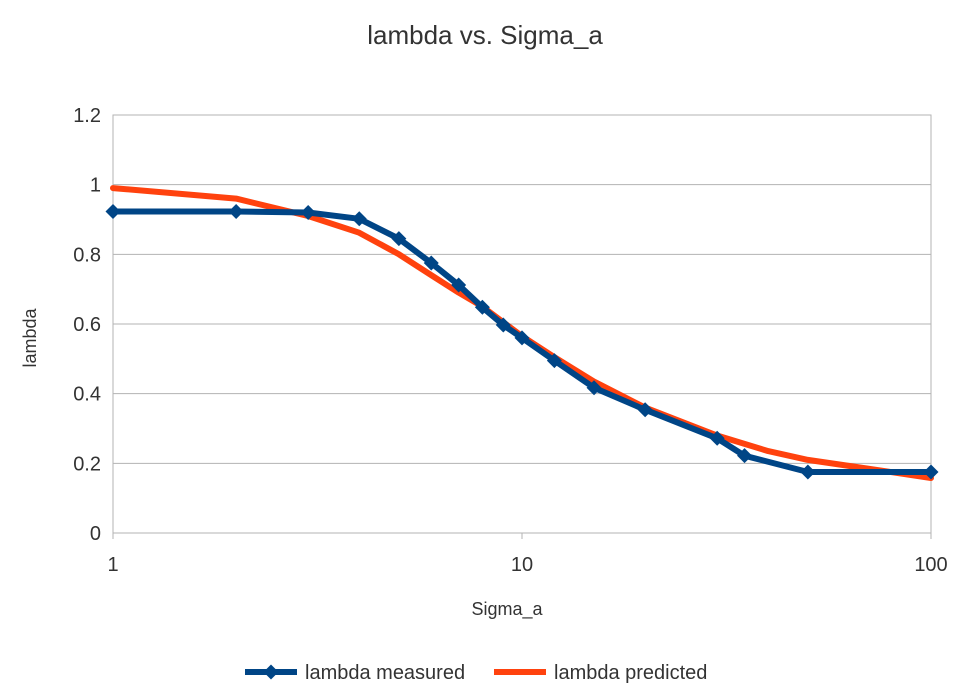  Describe the element at coordinates (485, 35) in the screenshot. I see `chart-title: lambda vs. Sigma_a` at that location.